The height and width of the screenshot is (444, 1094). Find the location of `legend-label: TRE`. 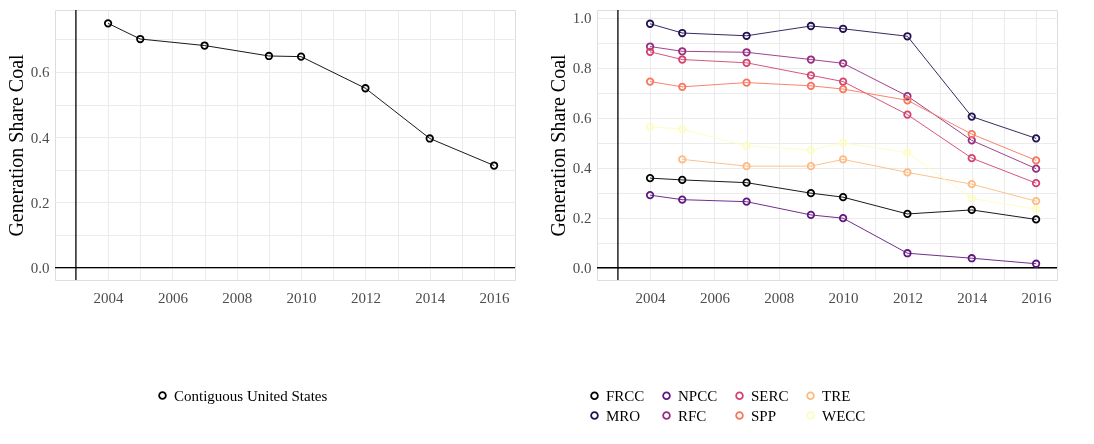

legend-label: TRE is located at coordinates (836, 395).